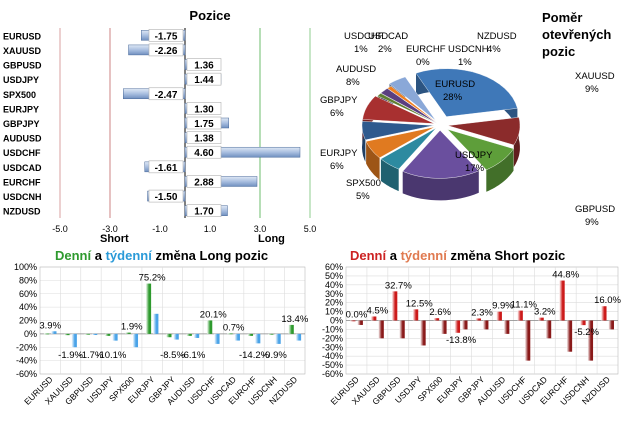  What do you see at coordinates (381, 329) in the screenshot?
I see `weekly-bar-xauusd` at bounding box center [381, 329].